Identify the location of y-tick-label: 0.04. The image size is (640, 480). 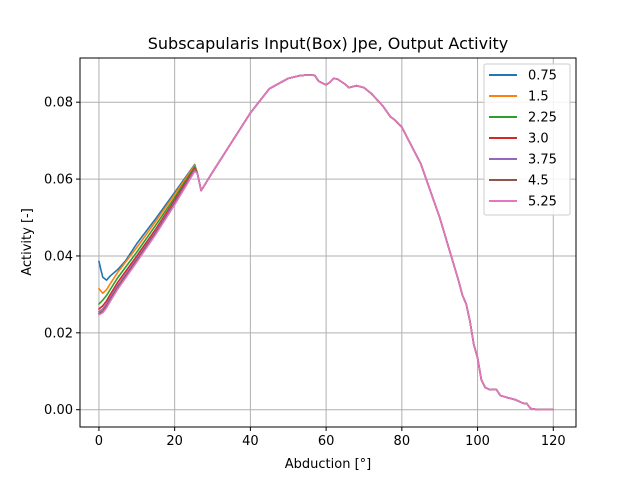
(58, 256).